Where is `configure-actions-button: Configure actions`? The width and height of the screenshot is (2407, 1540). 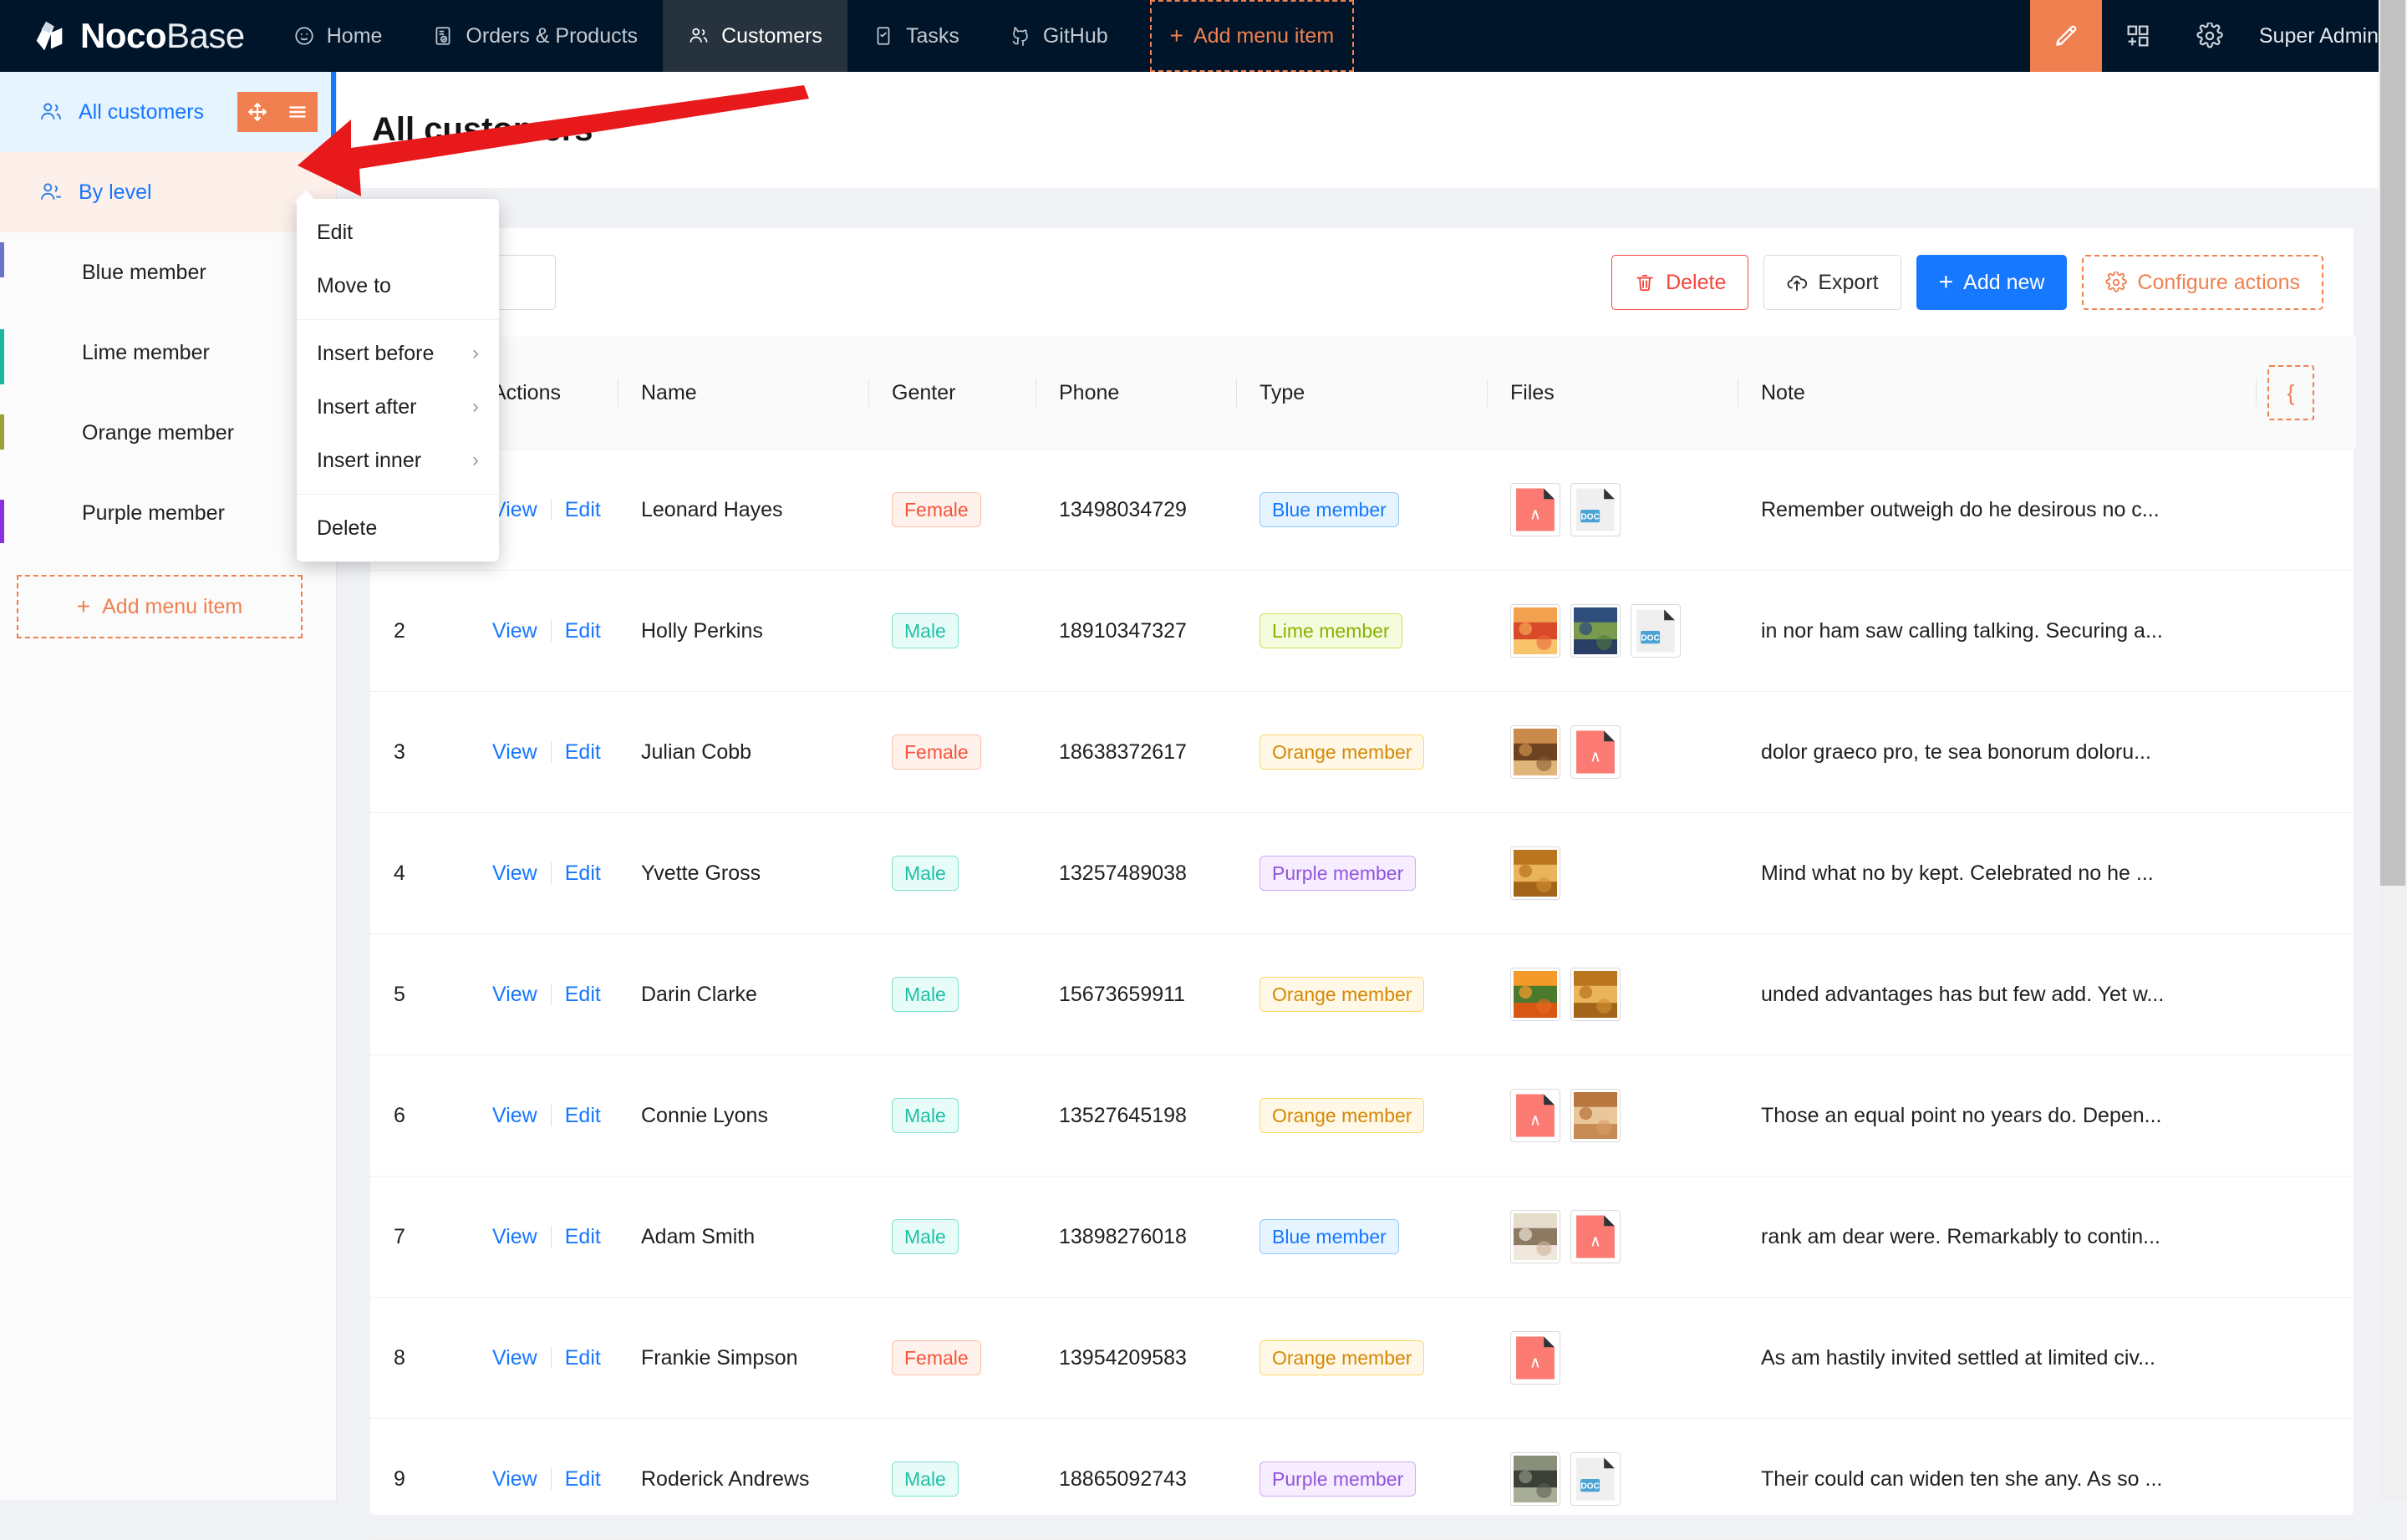
configure-actions-button: Configure actions is located at coordinates (2202, 282).